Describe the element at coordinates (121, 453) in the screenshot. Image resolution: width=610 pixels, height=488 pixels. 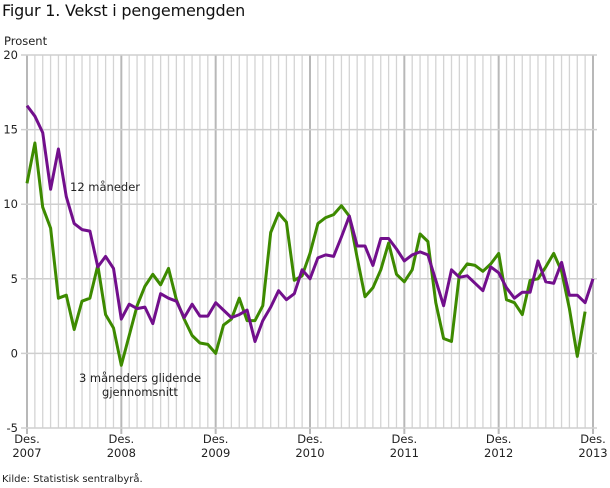
I see `x-tick-label: 2008` at that location.